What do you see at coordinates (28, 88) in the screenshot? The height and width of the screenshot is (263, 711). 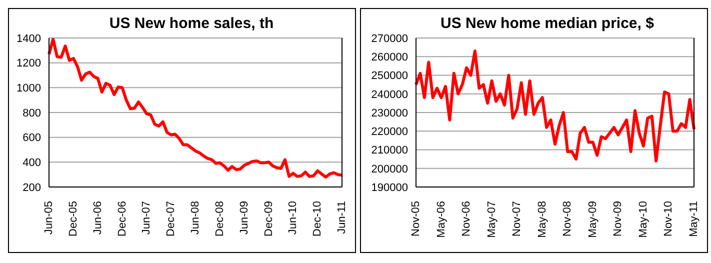 I see `y-tick-label: 1000` at bounding box center [28, 88].